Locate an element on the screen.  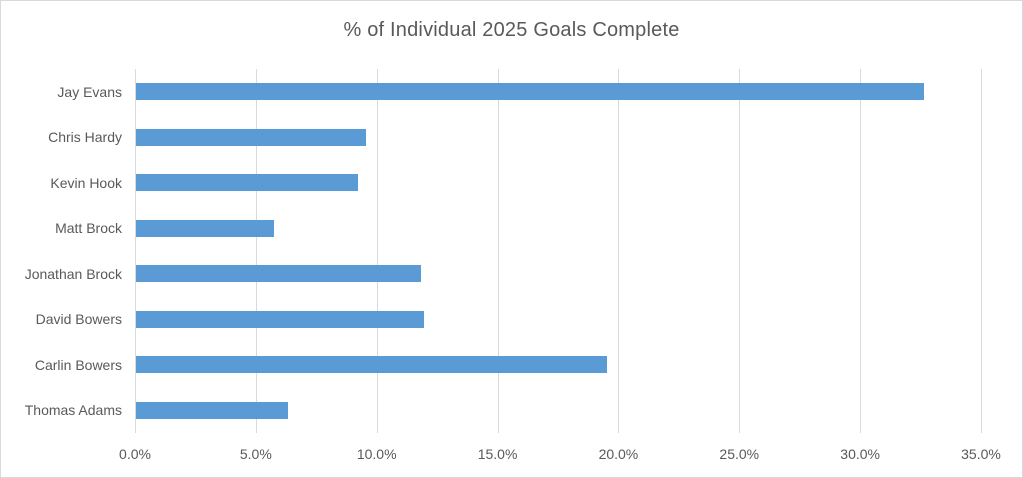
x-axis-tick-label: 5.0% is located at coordinates (255, 454).